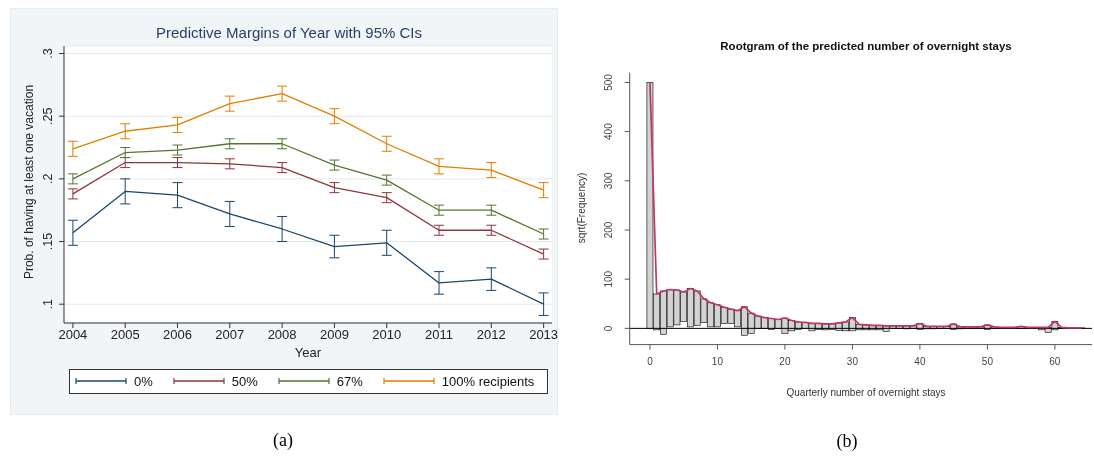 Image resolution: width=1094 pixels, height=457 pixels. What do you see at coordinates (125, 335) in the screenshot?
I see `x-tick-label: 2005` at bounding box center [125, 335].